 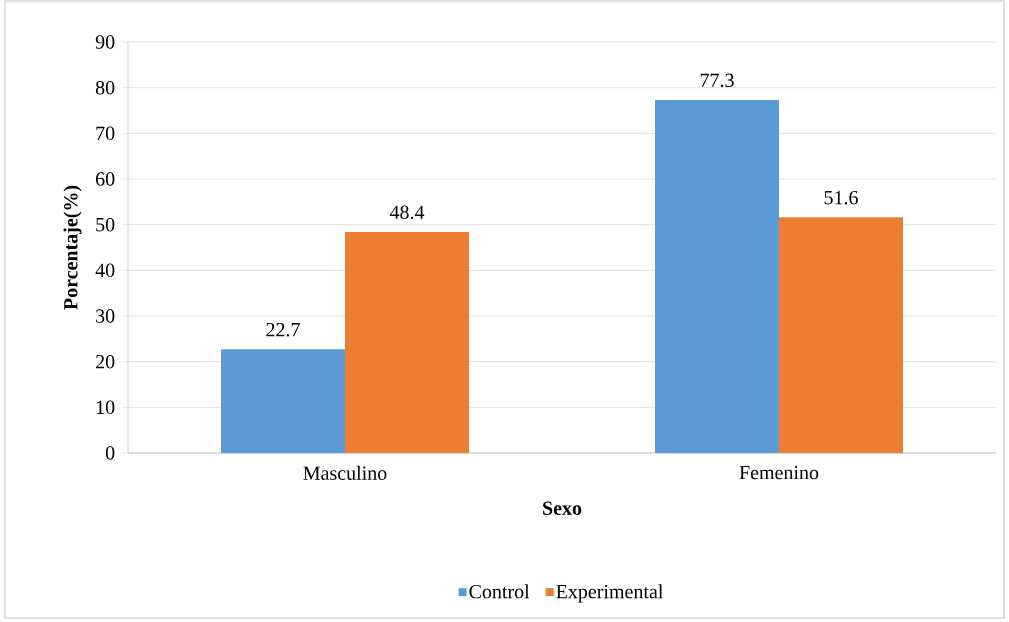 What do you see at coordinates (499, 591) in the screenshot?
I see `legend-label: Control` at bounding box center [499, 591].